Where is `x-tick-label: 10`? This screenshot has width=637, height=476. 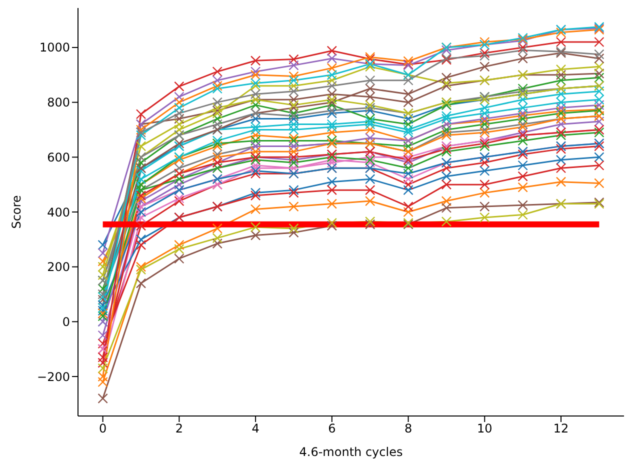 x-tick-label: 10 is located at coordinates (484, 429).